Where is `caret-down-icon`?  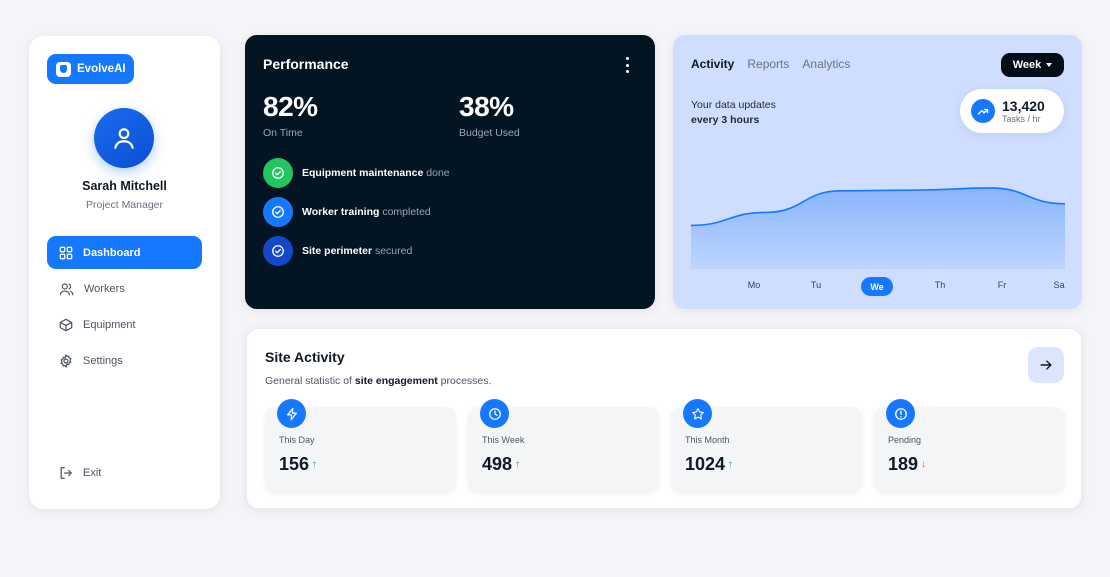
caret-down-icon is located at coordinates (1049, 65).